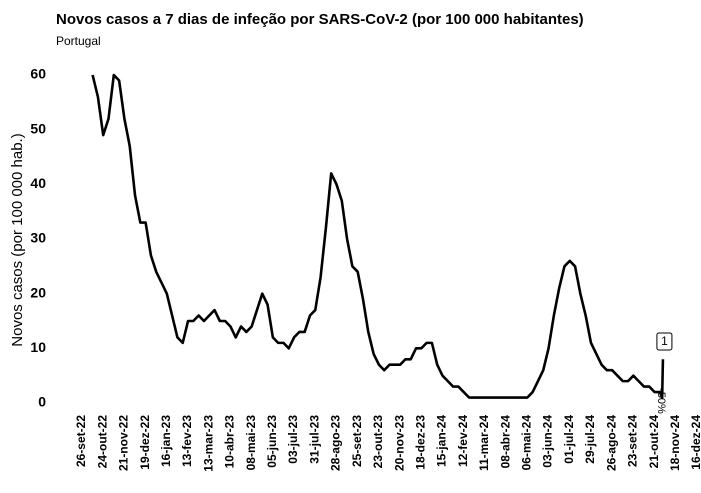 This screenshot has width=701, height=493. I want to click on annotation-box: 1, so click(664, 341).